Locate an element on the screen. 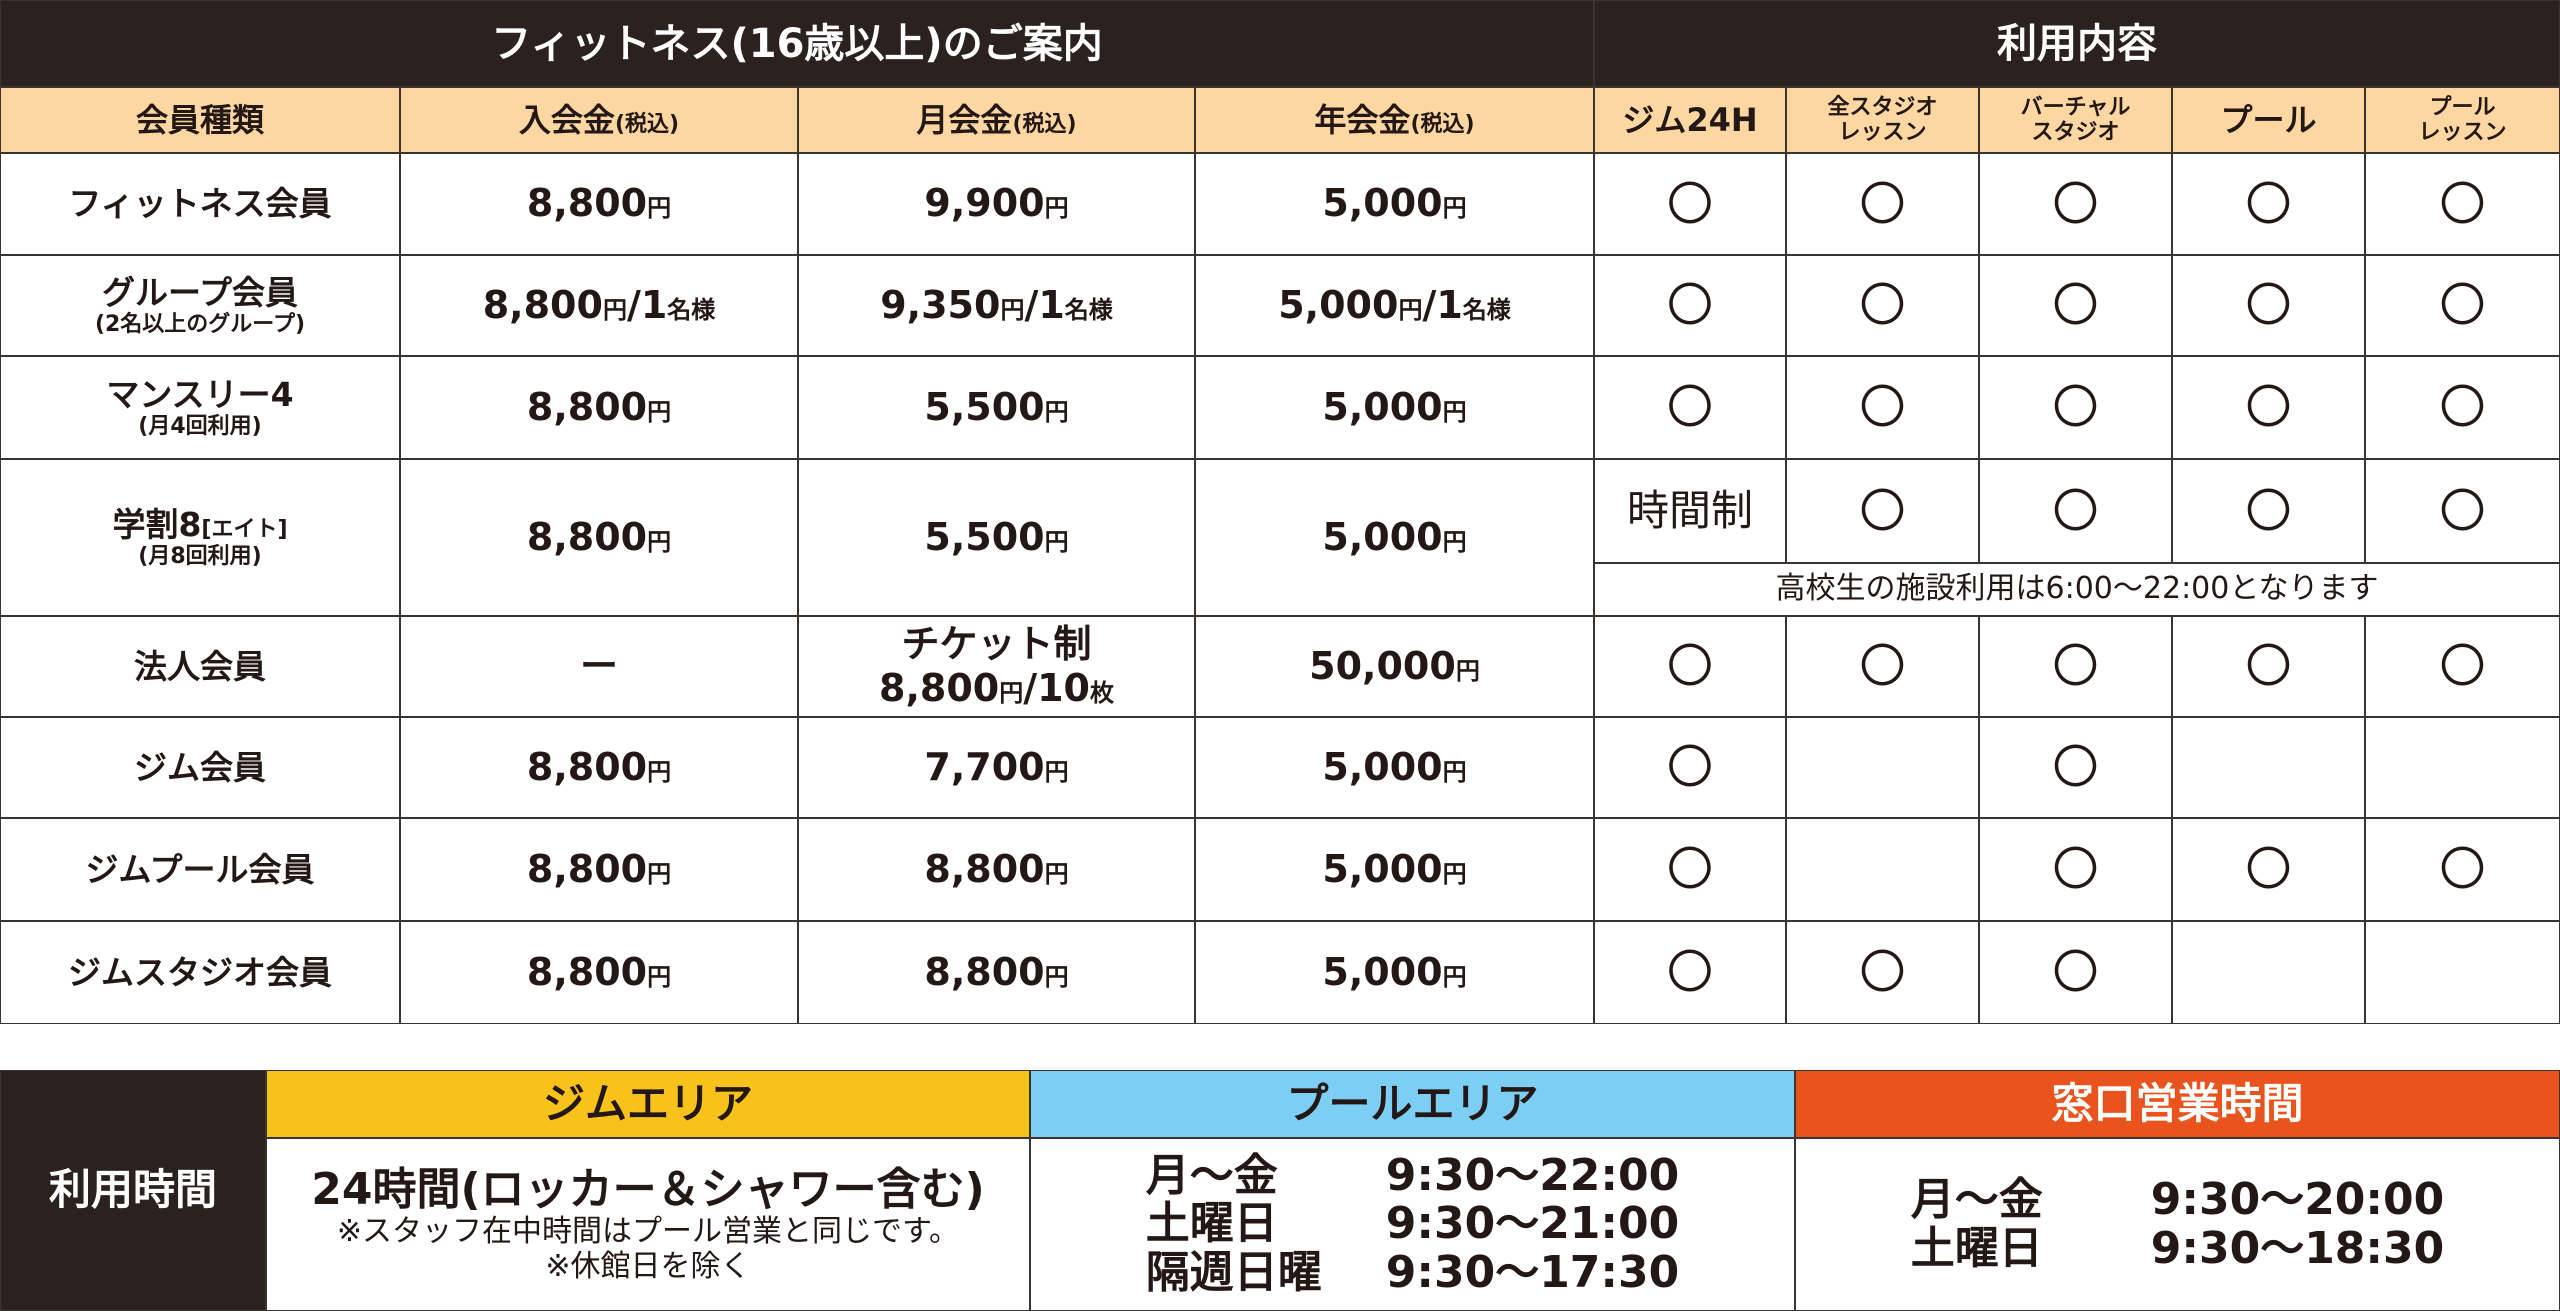  member-name: フィットネス会員 is located at coordinates (199, 204).